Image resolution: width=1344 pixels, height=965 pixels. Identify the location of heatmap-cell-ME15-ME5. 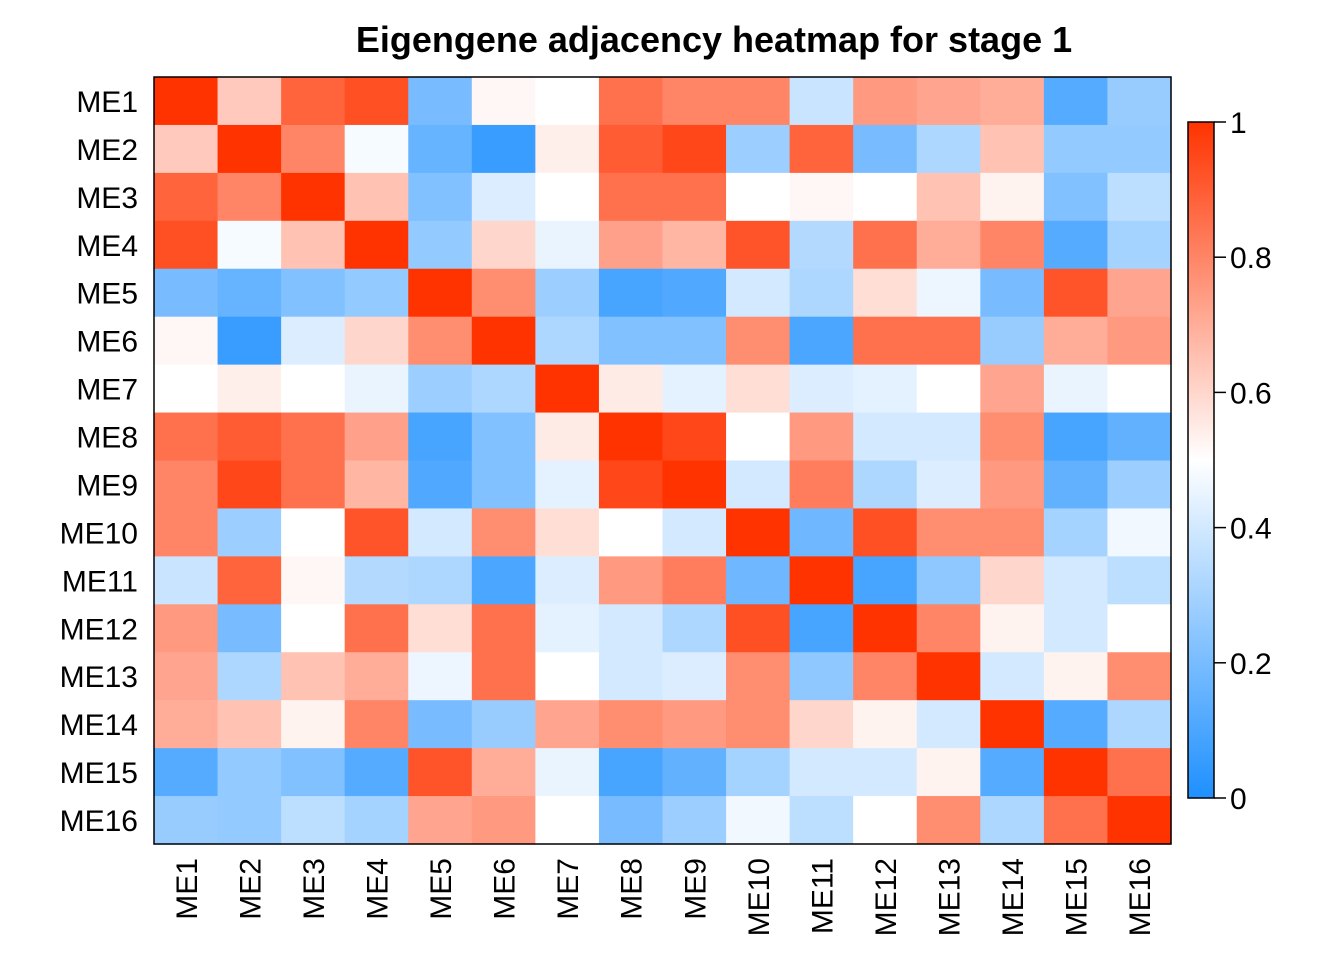
(440, 772).